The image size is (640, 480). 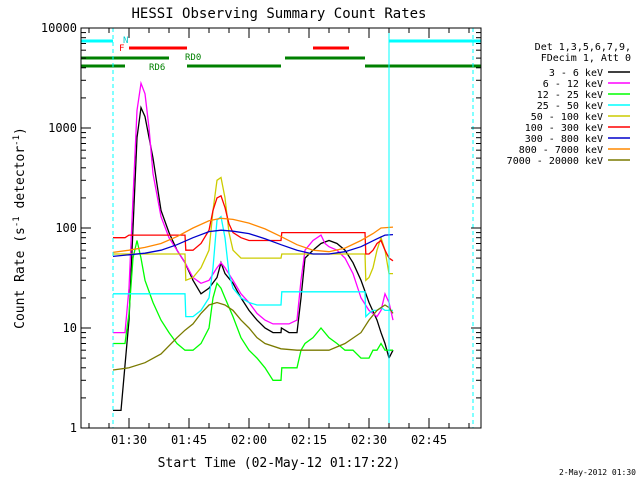 I want to click on y-tick-label-3: 1000, so click(x=62, y=128).